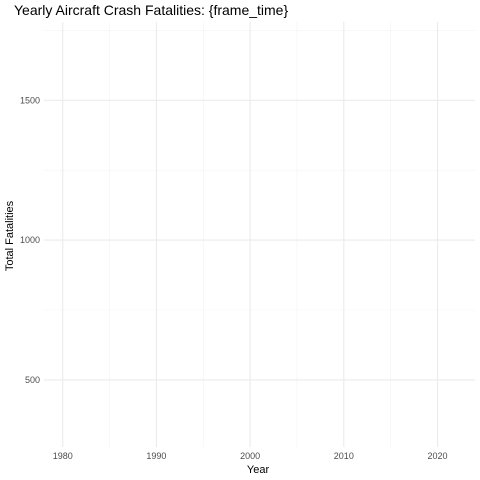 This screenshot has height=480, width=480. I want to click on x-tick-label: 2000, so click(250, 456).